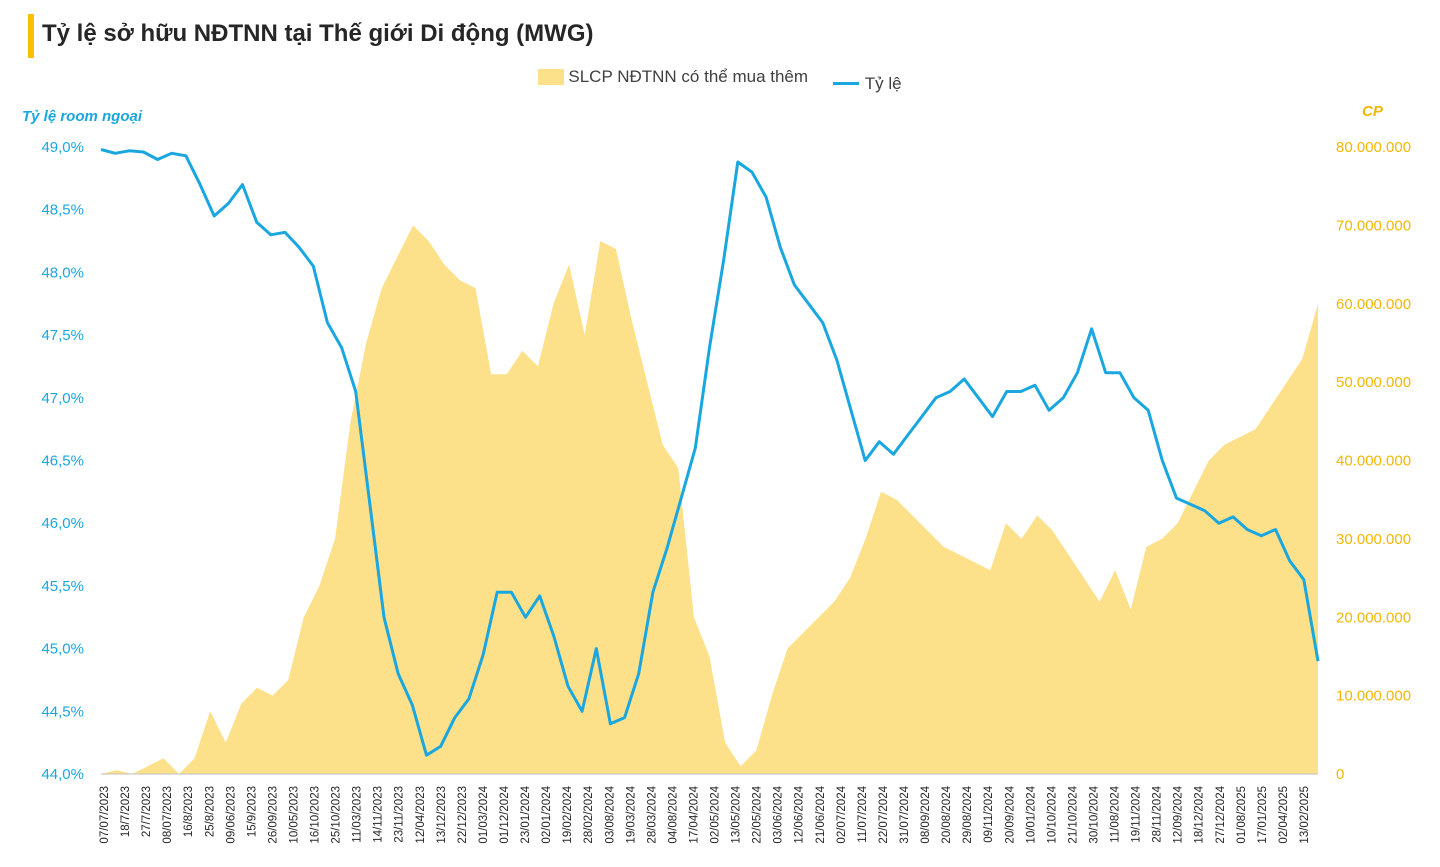  Describe the element at coordinates (821, 814) in the screenshot. I see `x-tick-label: 21/06/2024` at that location.